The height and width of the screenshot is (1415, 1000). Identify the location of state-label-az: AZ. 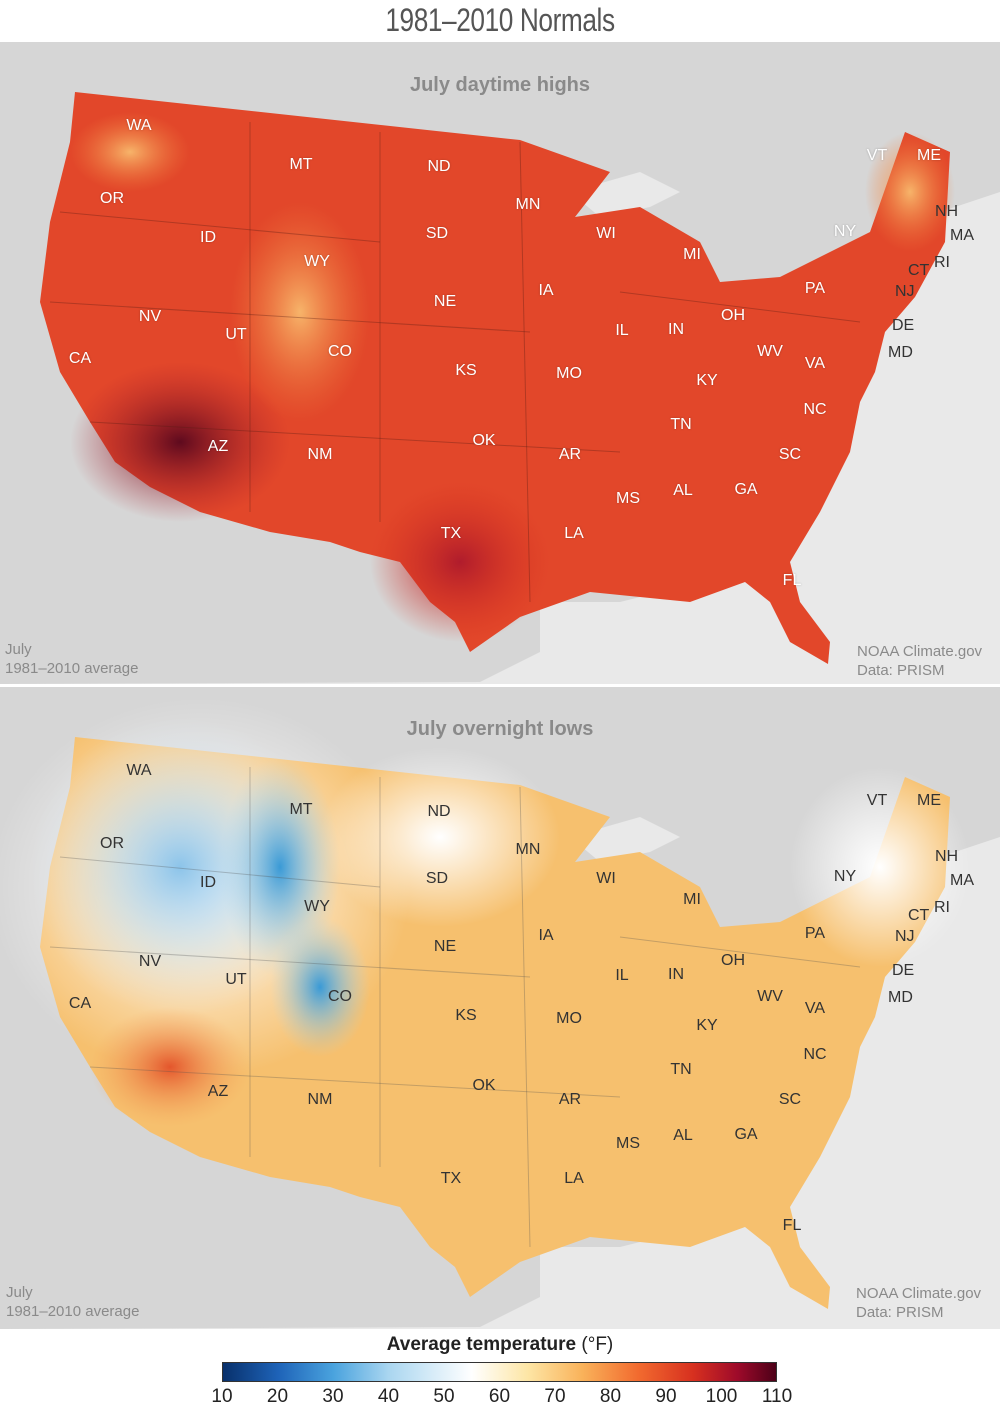
(218, 446).